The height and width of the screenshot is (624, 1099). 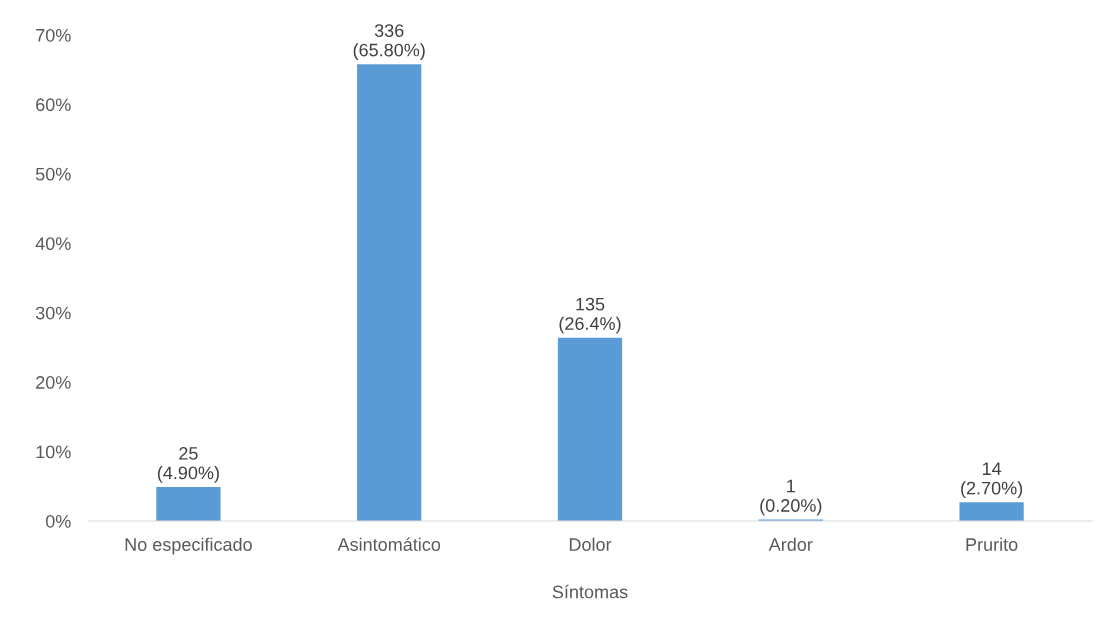 I want to click on x-tick-label: Prurito, so click(x=992, y=544).